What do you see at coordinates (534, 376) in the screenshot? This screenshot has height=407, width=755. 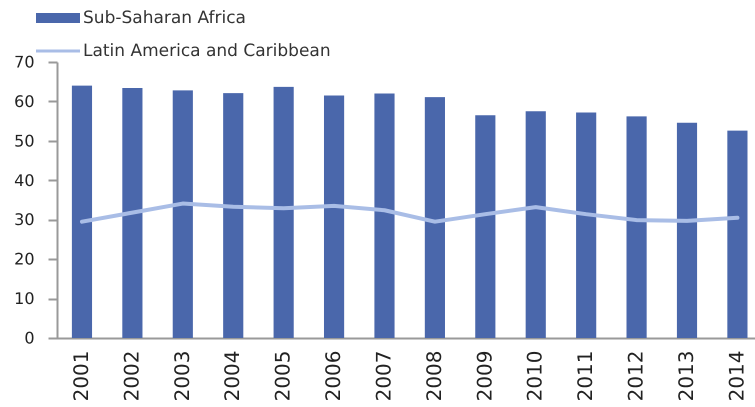 I see `x-tick-label: 2010` at bounding box center [534, 376].